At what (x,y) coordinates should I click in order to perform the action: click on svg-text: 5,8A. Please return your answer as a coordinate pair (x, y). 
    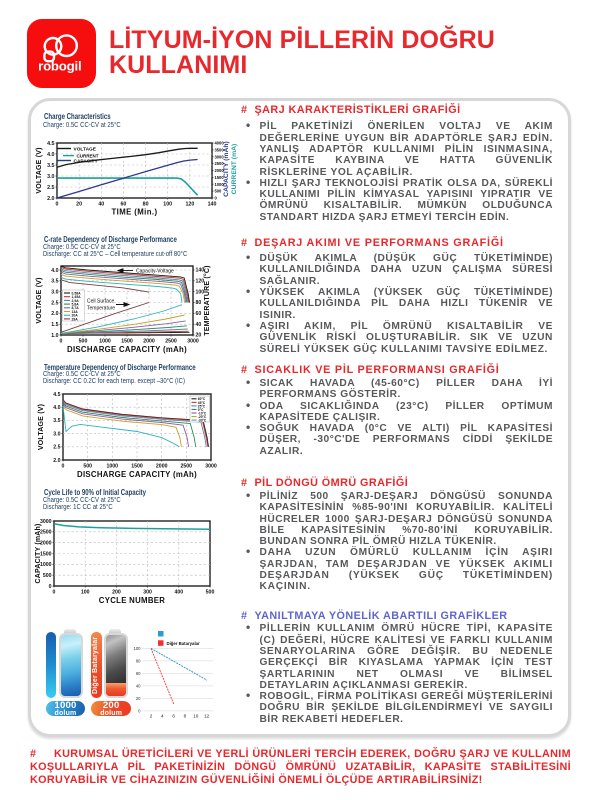
    Looking at the image, I should click on (76, 305).